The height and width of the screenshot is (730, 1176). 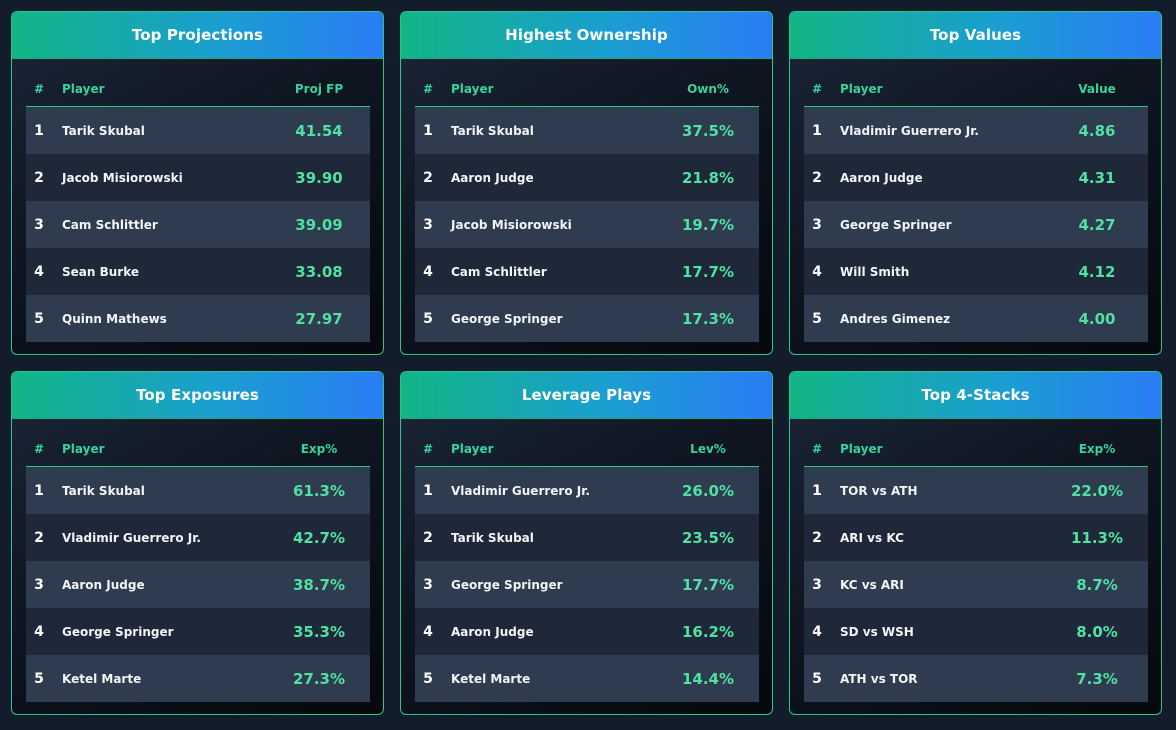 I want to click on row-rank: 3, so click(x=428, y=584).